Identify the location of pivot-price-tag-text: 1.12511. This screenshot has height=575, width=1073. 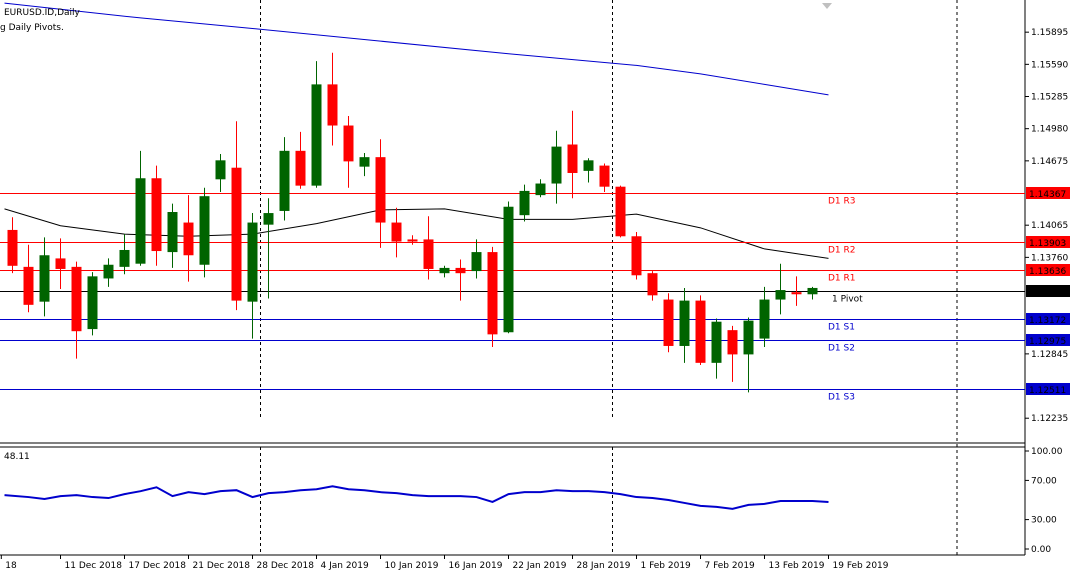
(1047, 391).